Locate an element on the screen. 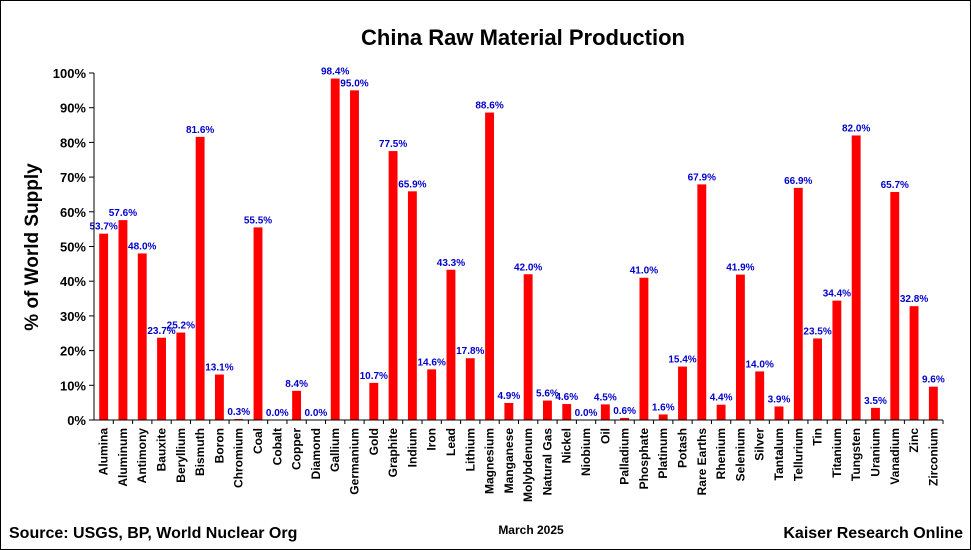 This screenshot has height=550, width=971. y-tick-label: 60% is located at coordinates (73, 212).